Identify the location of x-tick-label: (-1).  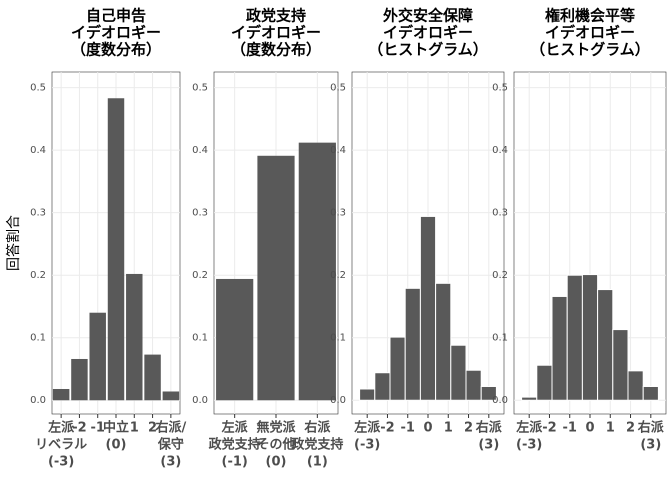
(235, 462).